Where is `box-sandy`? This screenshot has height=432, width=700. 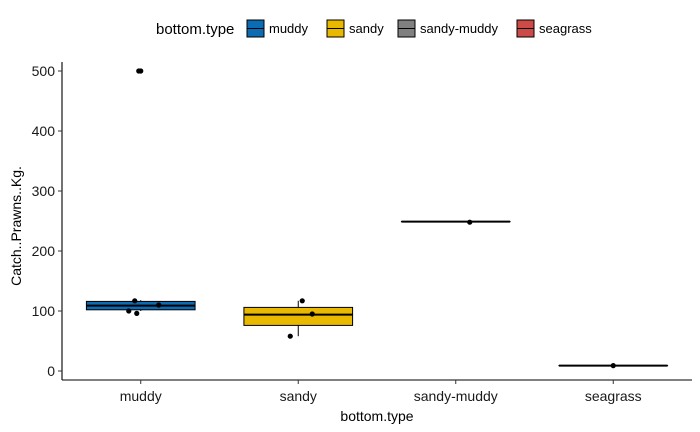 box-sandy is located at coordinates (298, 318).